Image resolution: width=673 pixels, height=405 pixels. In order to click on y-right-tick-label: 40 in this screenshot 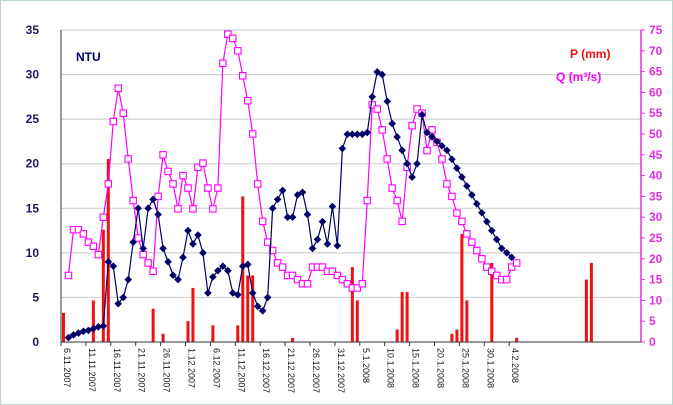, I will do `click(656, 176)`.